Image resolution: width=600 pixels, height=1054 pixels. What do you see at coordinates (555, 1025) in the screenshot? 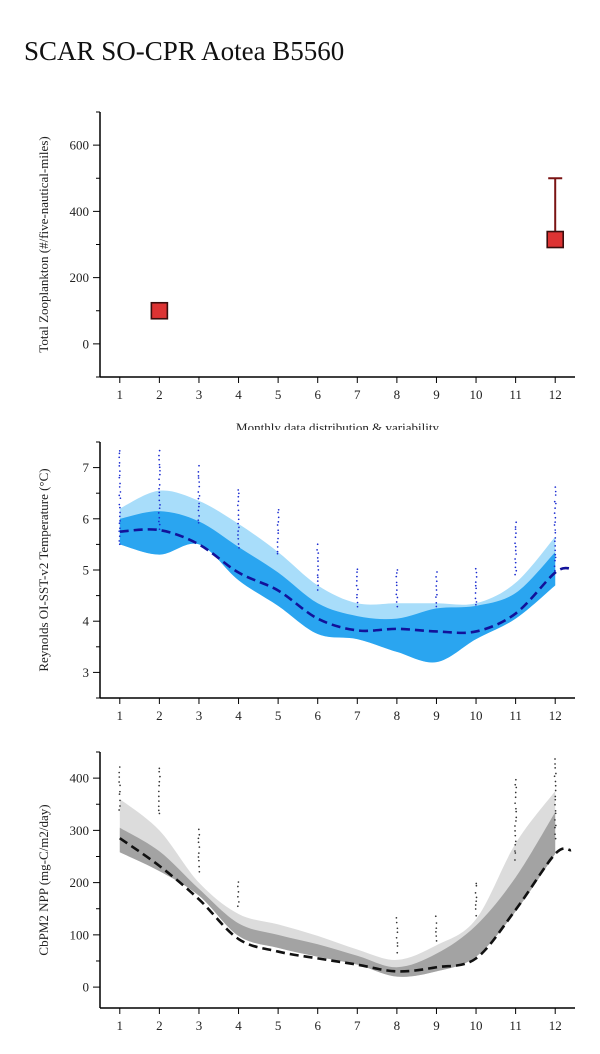
I see `x-tick-label: 12` at bounding box center [555, 1025].